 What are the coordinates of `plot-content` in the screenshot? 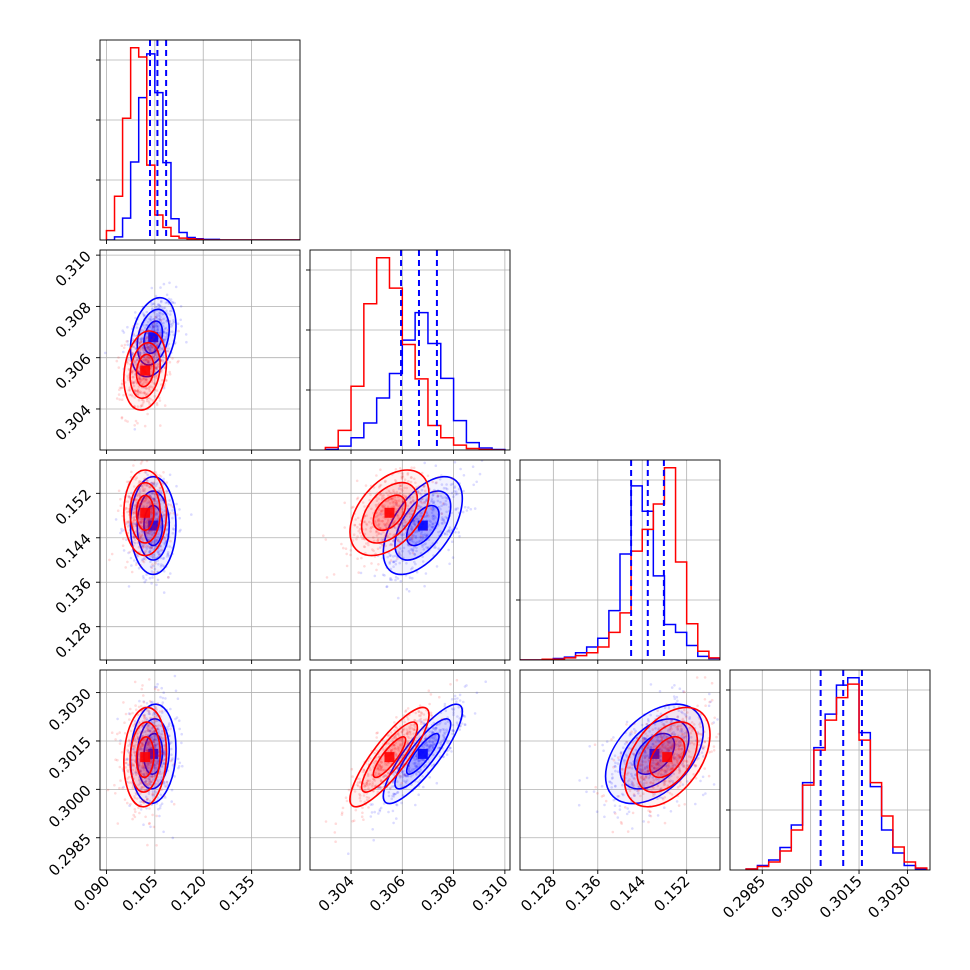 It's located at (648, 752).